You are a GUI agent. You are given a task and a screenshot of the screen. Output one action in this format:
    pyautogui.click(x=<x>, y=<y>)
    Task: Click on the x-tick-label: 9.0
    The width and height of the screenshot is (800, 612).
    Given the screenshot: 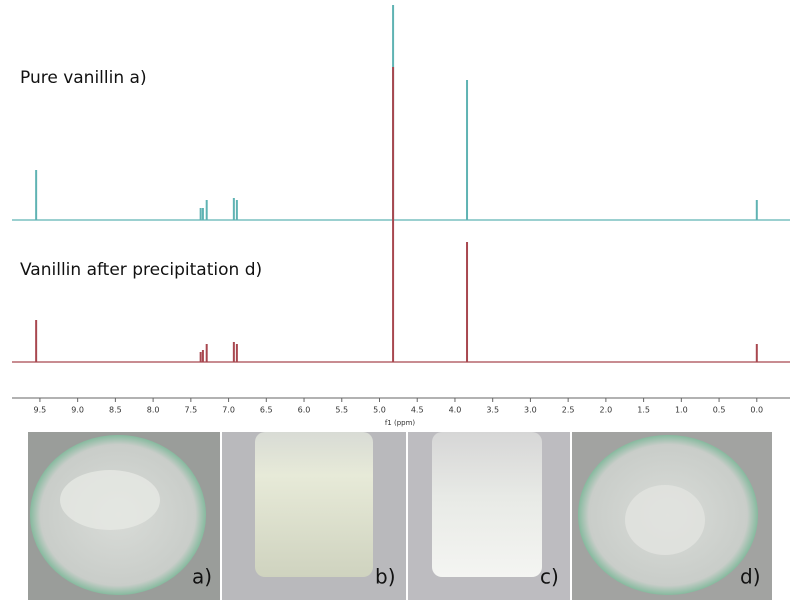 What is the action you would take?
    pyautogui.click(x=77, y=410)
    